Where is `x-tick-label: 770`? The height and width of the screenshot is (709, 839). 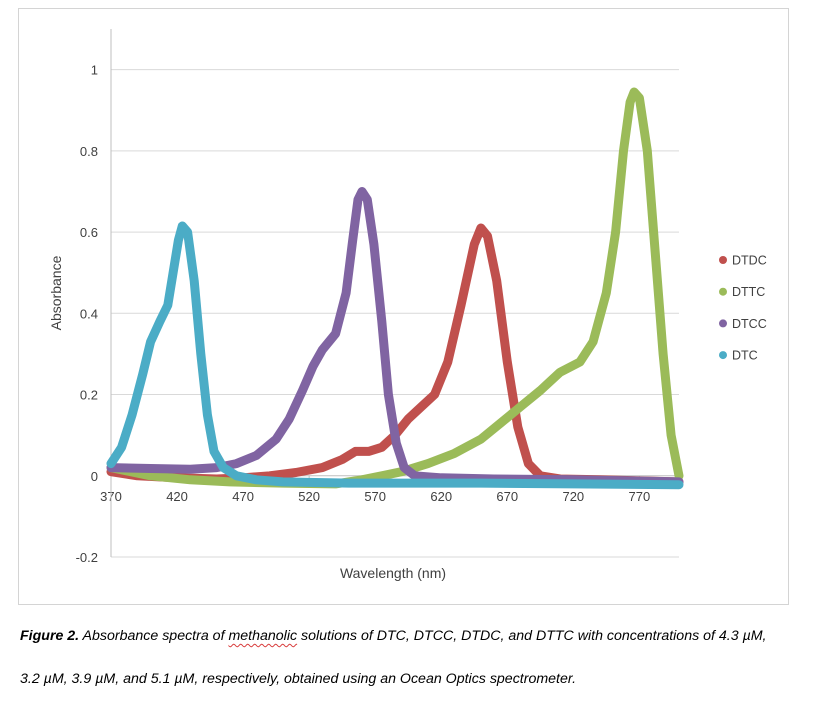
x-tick-label: 770 is located at coordinates (640, 496).